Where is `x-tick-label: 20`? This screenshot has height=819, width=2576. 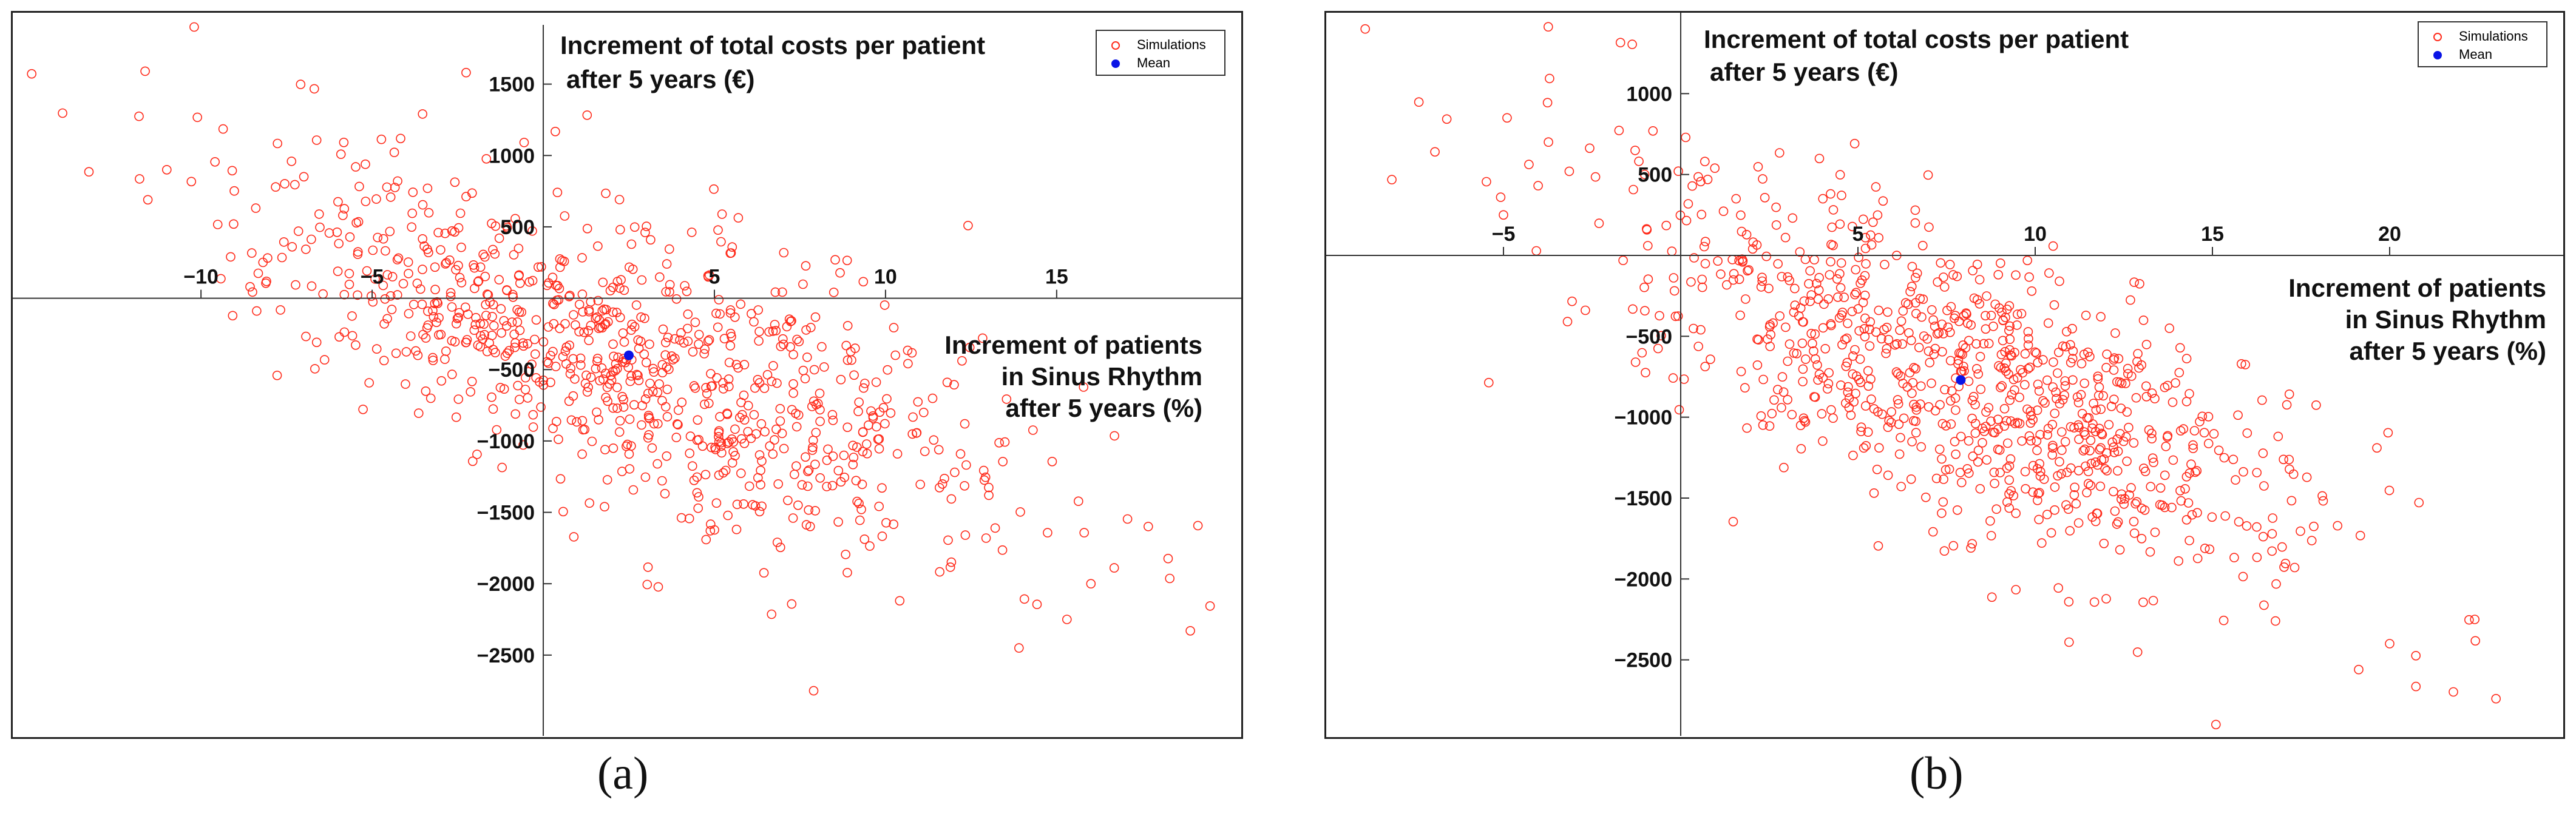
x-tick-label: 20 is located at coordinates (2389, 234).